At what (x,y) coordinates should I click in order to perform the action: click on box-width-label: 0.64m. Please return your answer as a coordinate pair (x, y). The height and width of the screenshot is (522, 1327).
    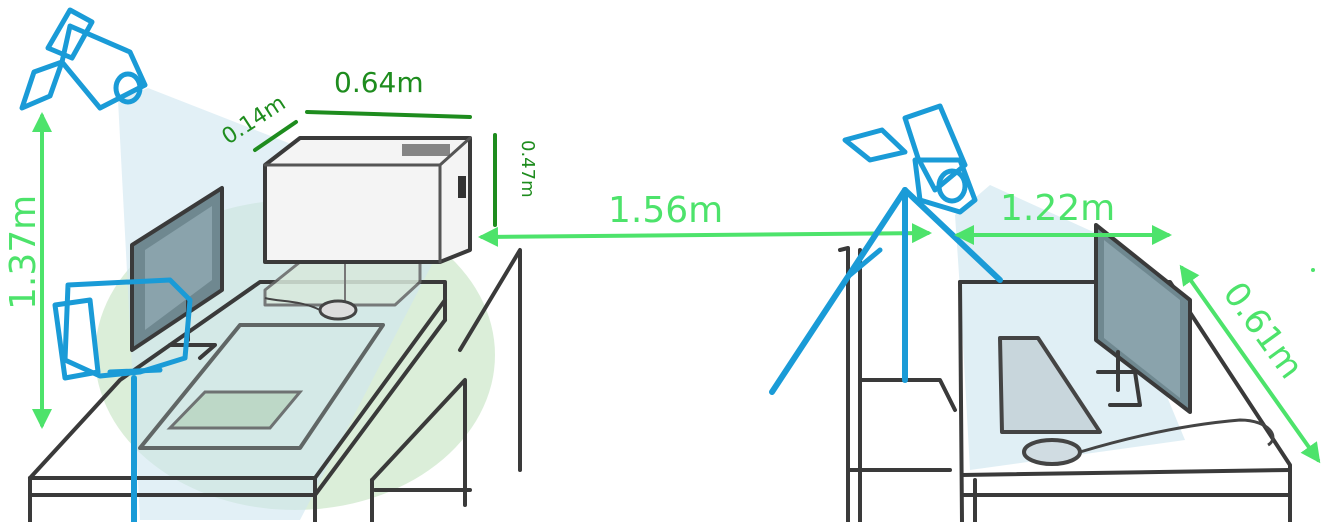
    Looking at the image, I should click on (379, 82).